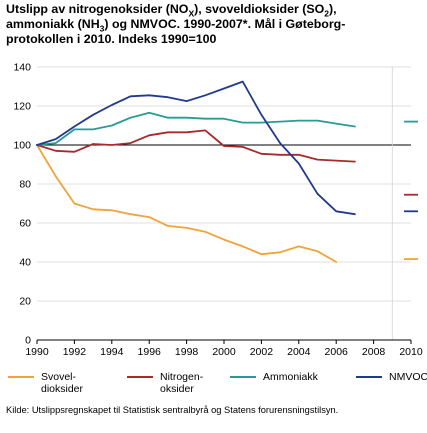 The width and height of the screenshot is (427, 433). I want to click on x-tick-label: 2000, so click(224, 352).